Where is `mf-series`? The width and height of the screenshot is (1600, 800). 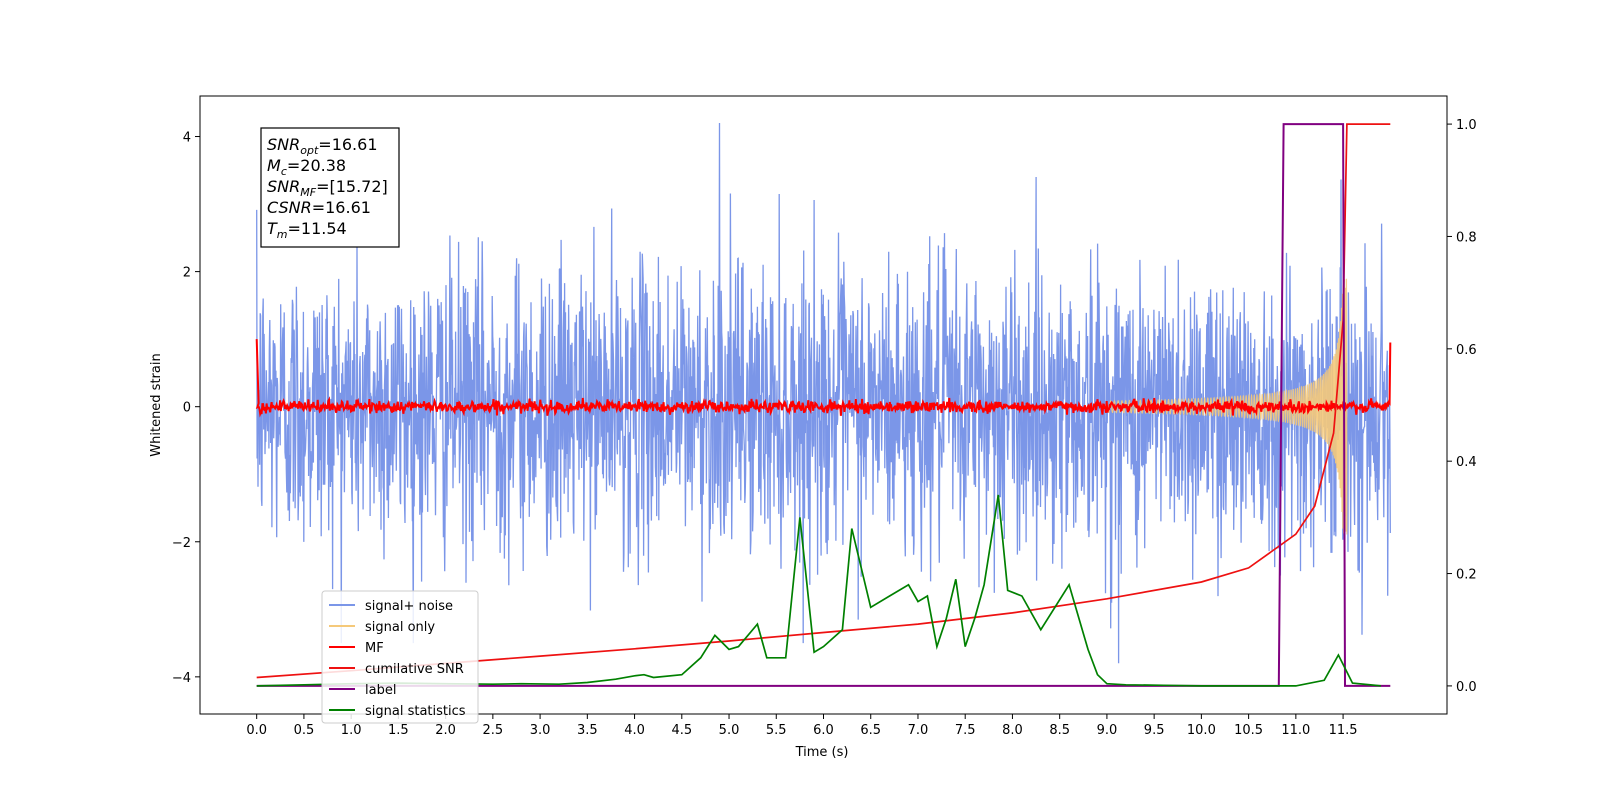 mf-series is located at coordinates (823, 378).